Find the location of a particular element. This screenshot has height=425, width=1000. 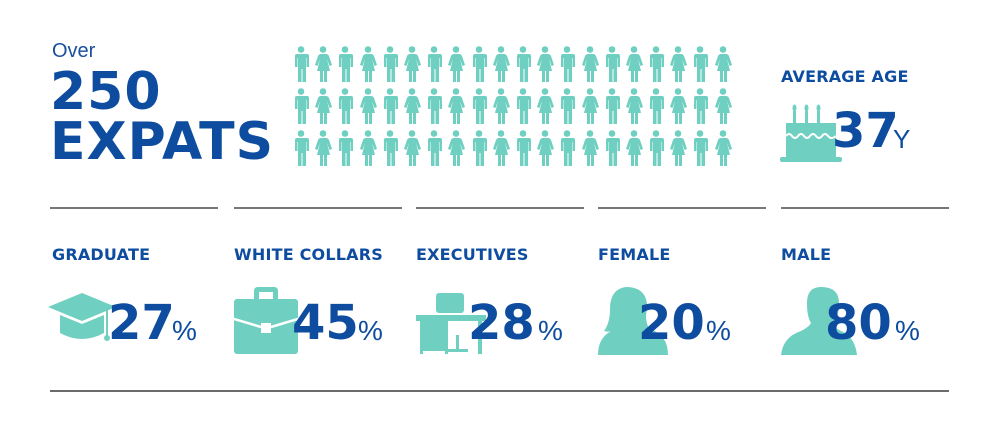

people-grid is located at coordinates (512, 109).